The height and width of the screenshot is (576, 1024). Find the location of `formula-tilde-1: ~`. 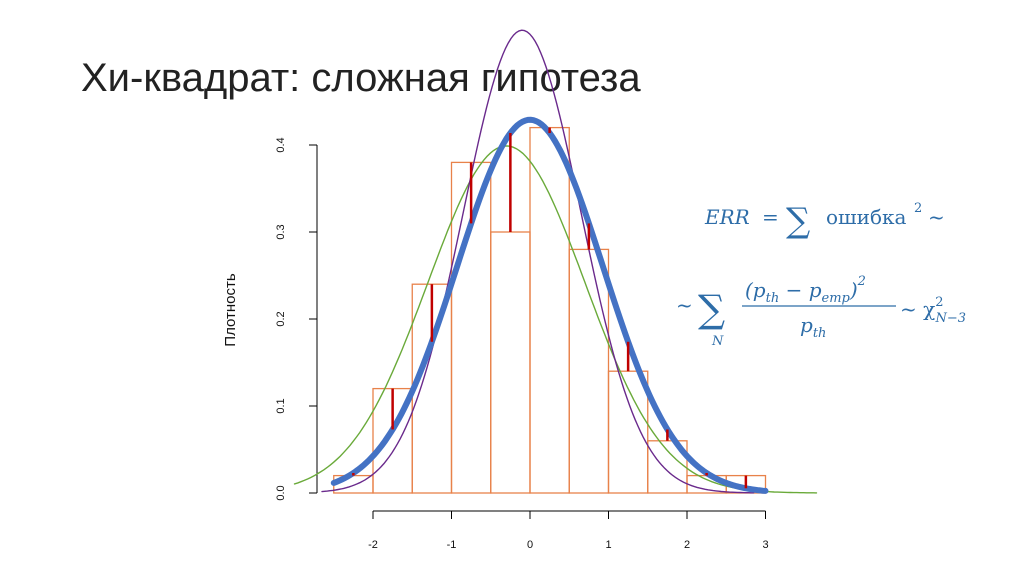

formula-tilde-1: ~ is located at coordinates (936, 217).